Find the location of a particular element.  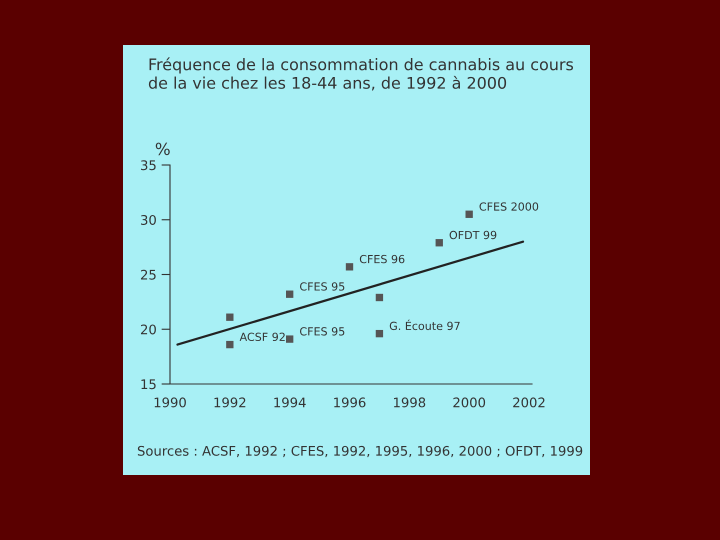

x-tick-label: 2000 is located at coordinates (469, 402).